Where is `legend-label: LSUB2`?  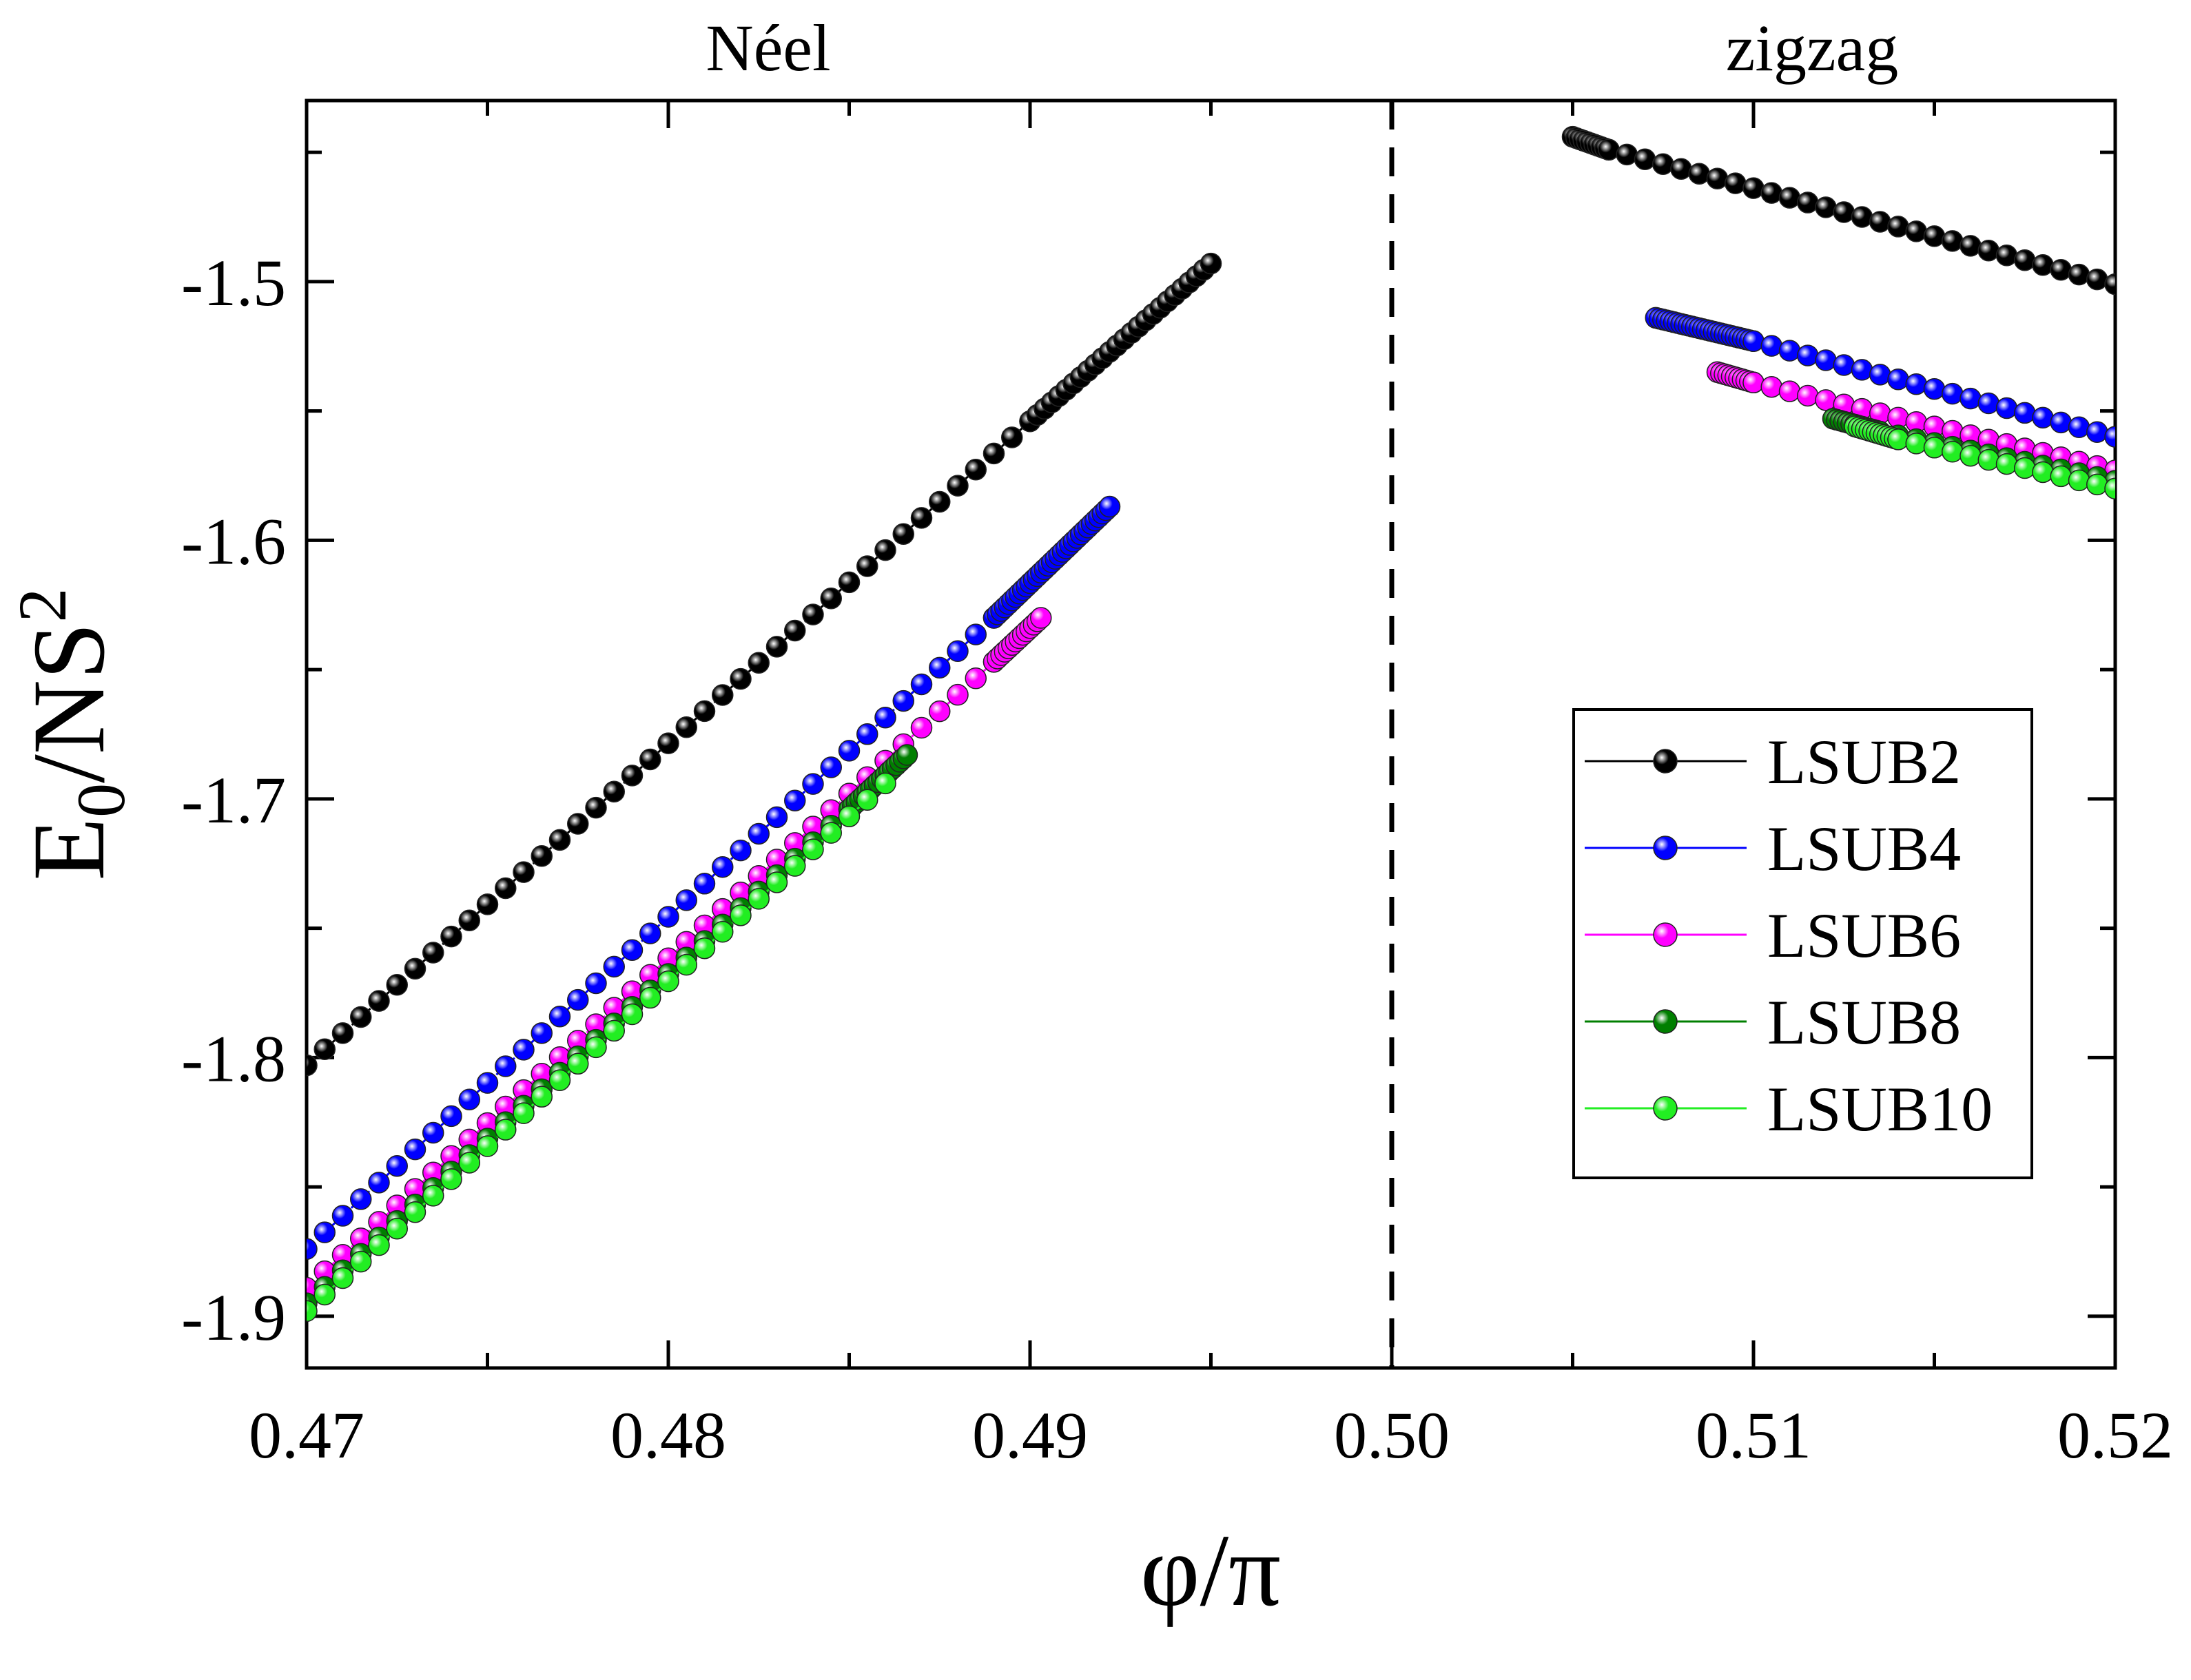 legend-label: LSUB2 is located at coordinates (1864, 762).